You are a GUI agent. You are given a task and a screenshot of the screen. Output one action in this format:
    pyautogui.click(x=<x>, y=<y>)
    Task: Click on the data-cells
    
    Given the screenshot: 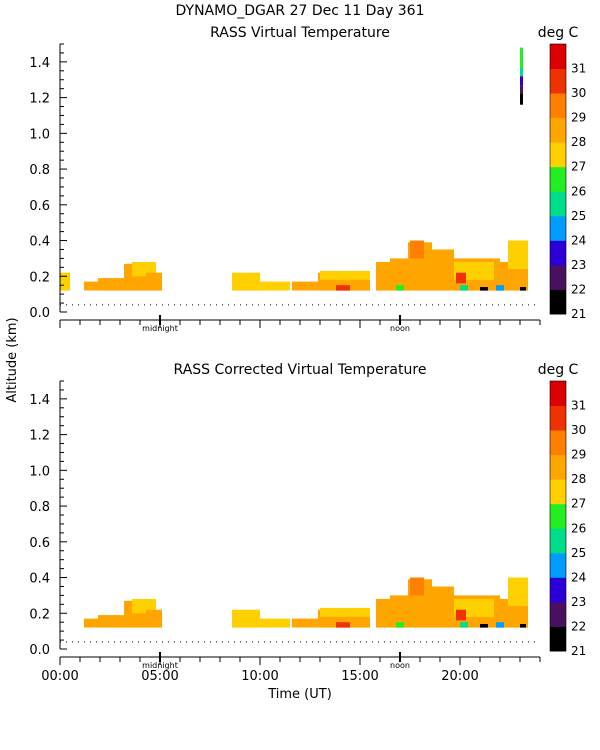 What is the action you would take?
    pyautogui.click(x=306, y=602)
    